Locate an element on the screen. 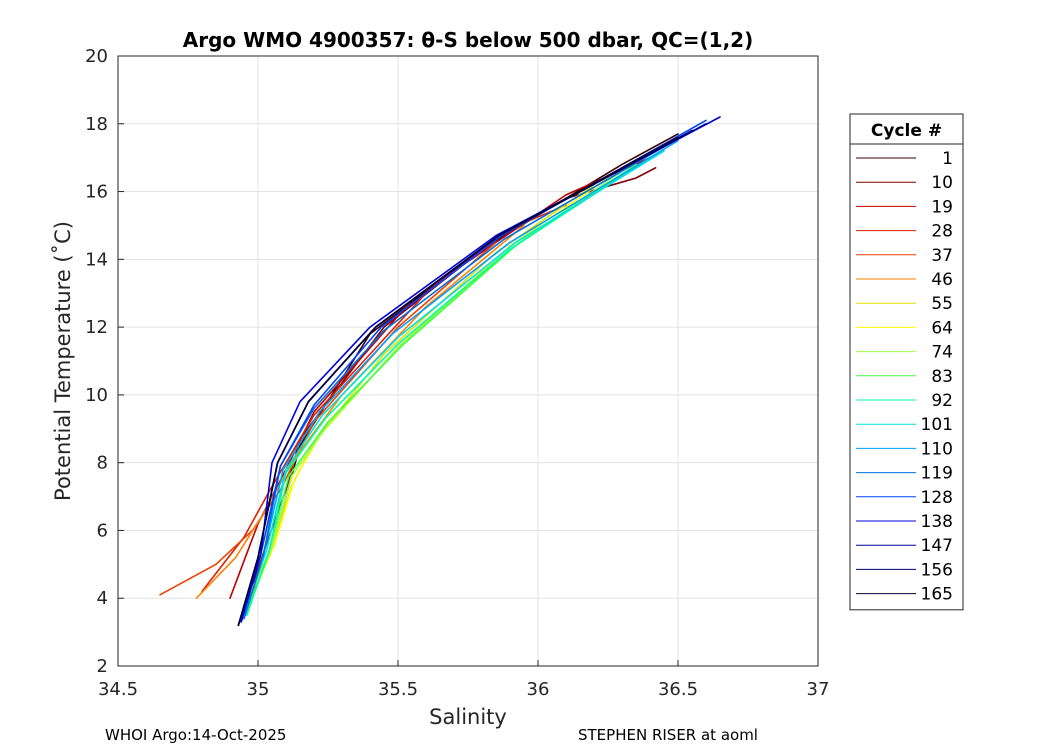 The width and height of the screenshot is (1050, 750). legend-label: 165 is located at coordinates (937, 595).